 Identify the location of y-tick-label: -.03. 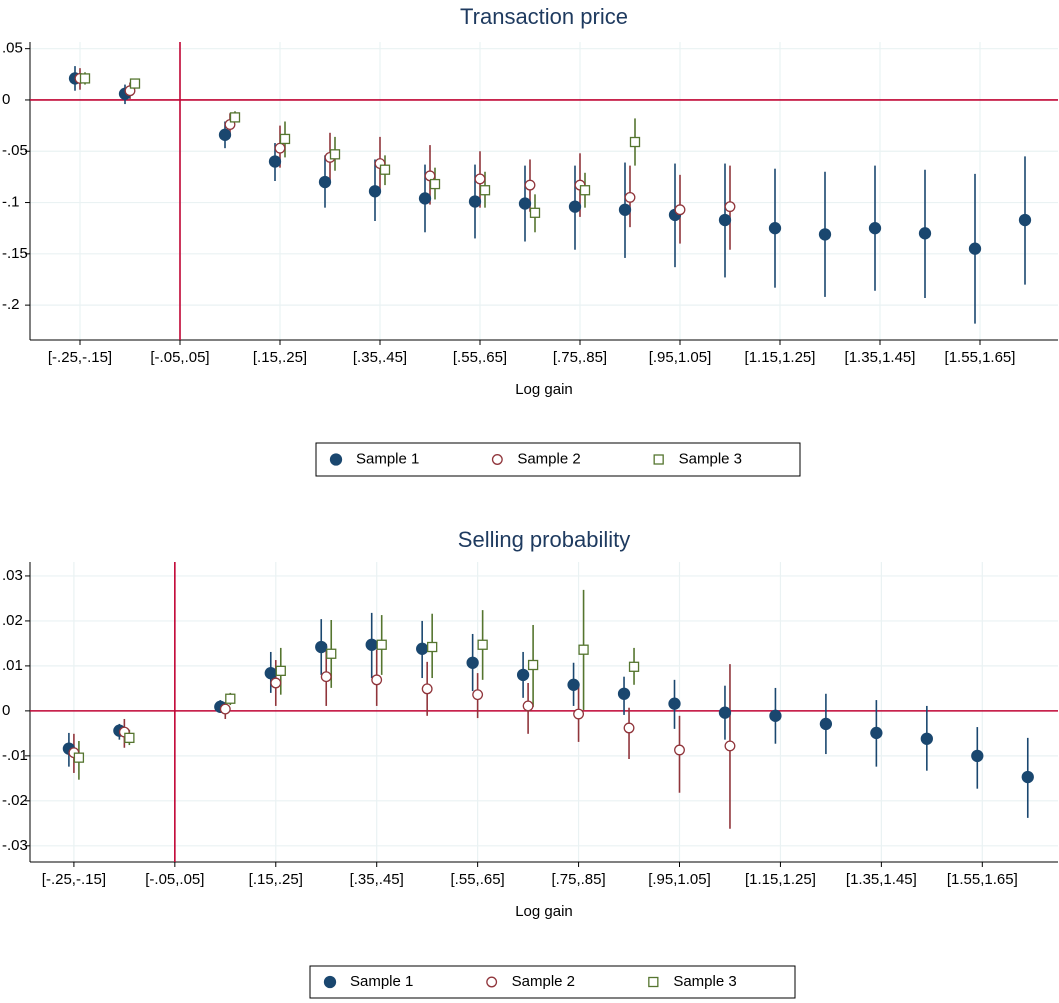
(15, 845).